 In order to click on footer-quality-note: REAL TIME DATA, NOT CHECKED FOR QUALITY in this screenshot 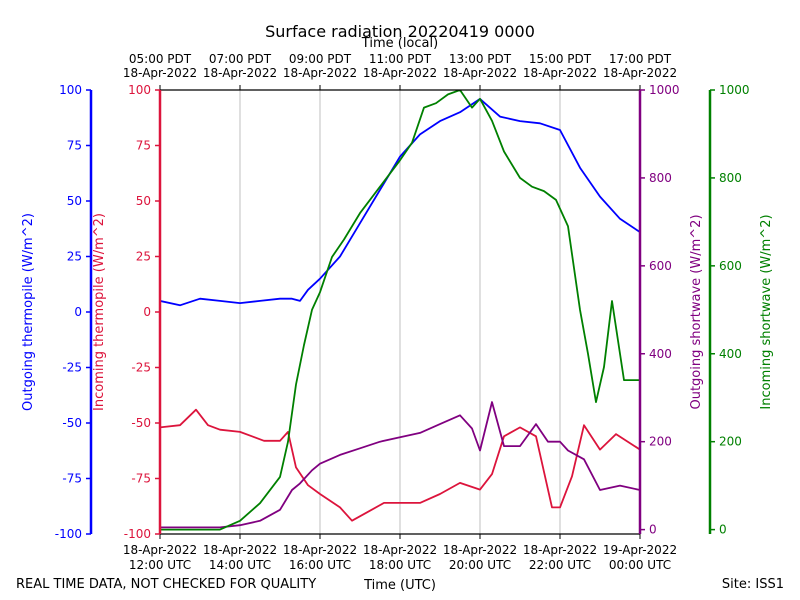, I will do `click(166, 584)`.